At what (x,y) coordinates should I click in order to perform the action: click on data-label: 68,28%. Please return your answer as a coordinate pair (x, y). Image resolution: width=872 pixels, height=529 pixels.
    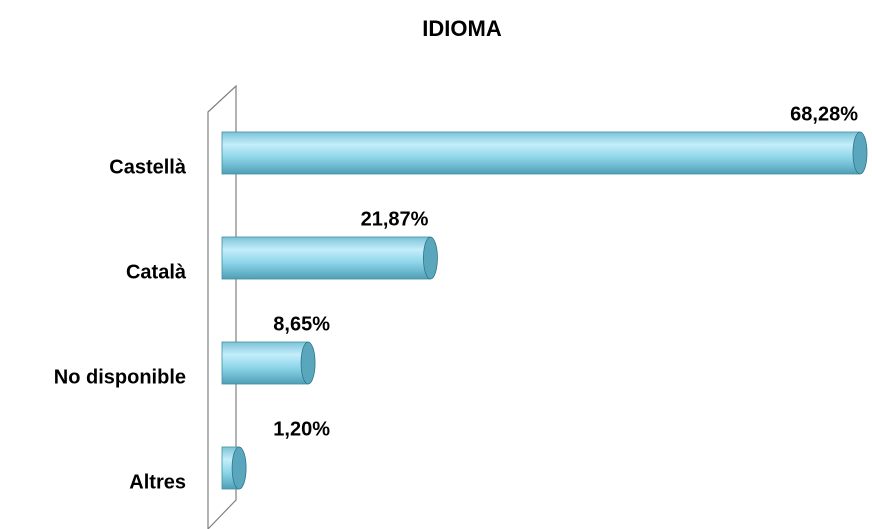
    Looking at the image, I should click on (824, 114).